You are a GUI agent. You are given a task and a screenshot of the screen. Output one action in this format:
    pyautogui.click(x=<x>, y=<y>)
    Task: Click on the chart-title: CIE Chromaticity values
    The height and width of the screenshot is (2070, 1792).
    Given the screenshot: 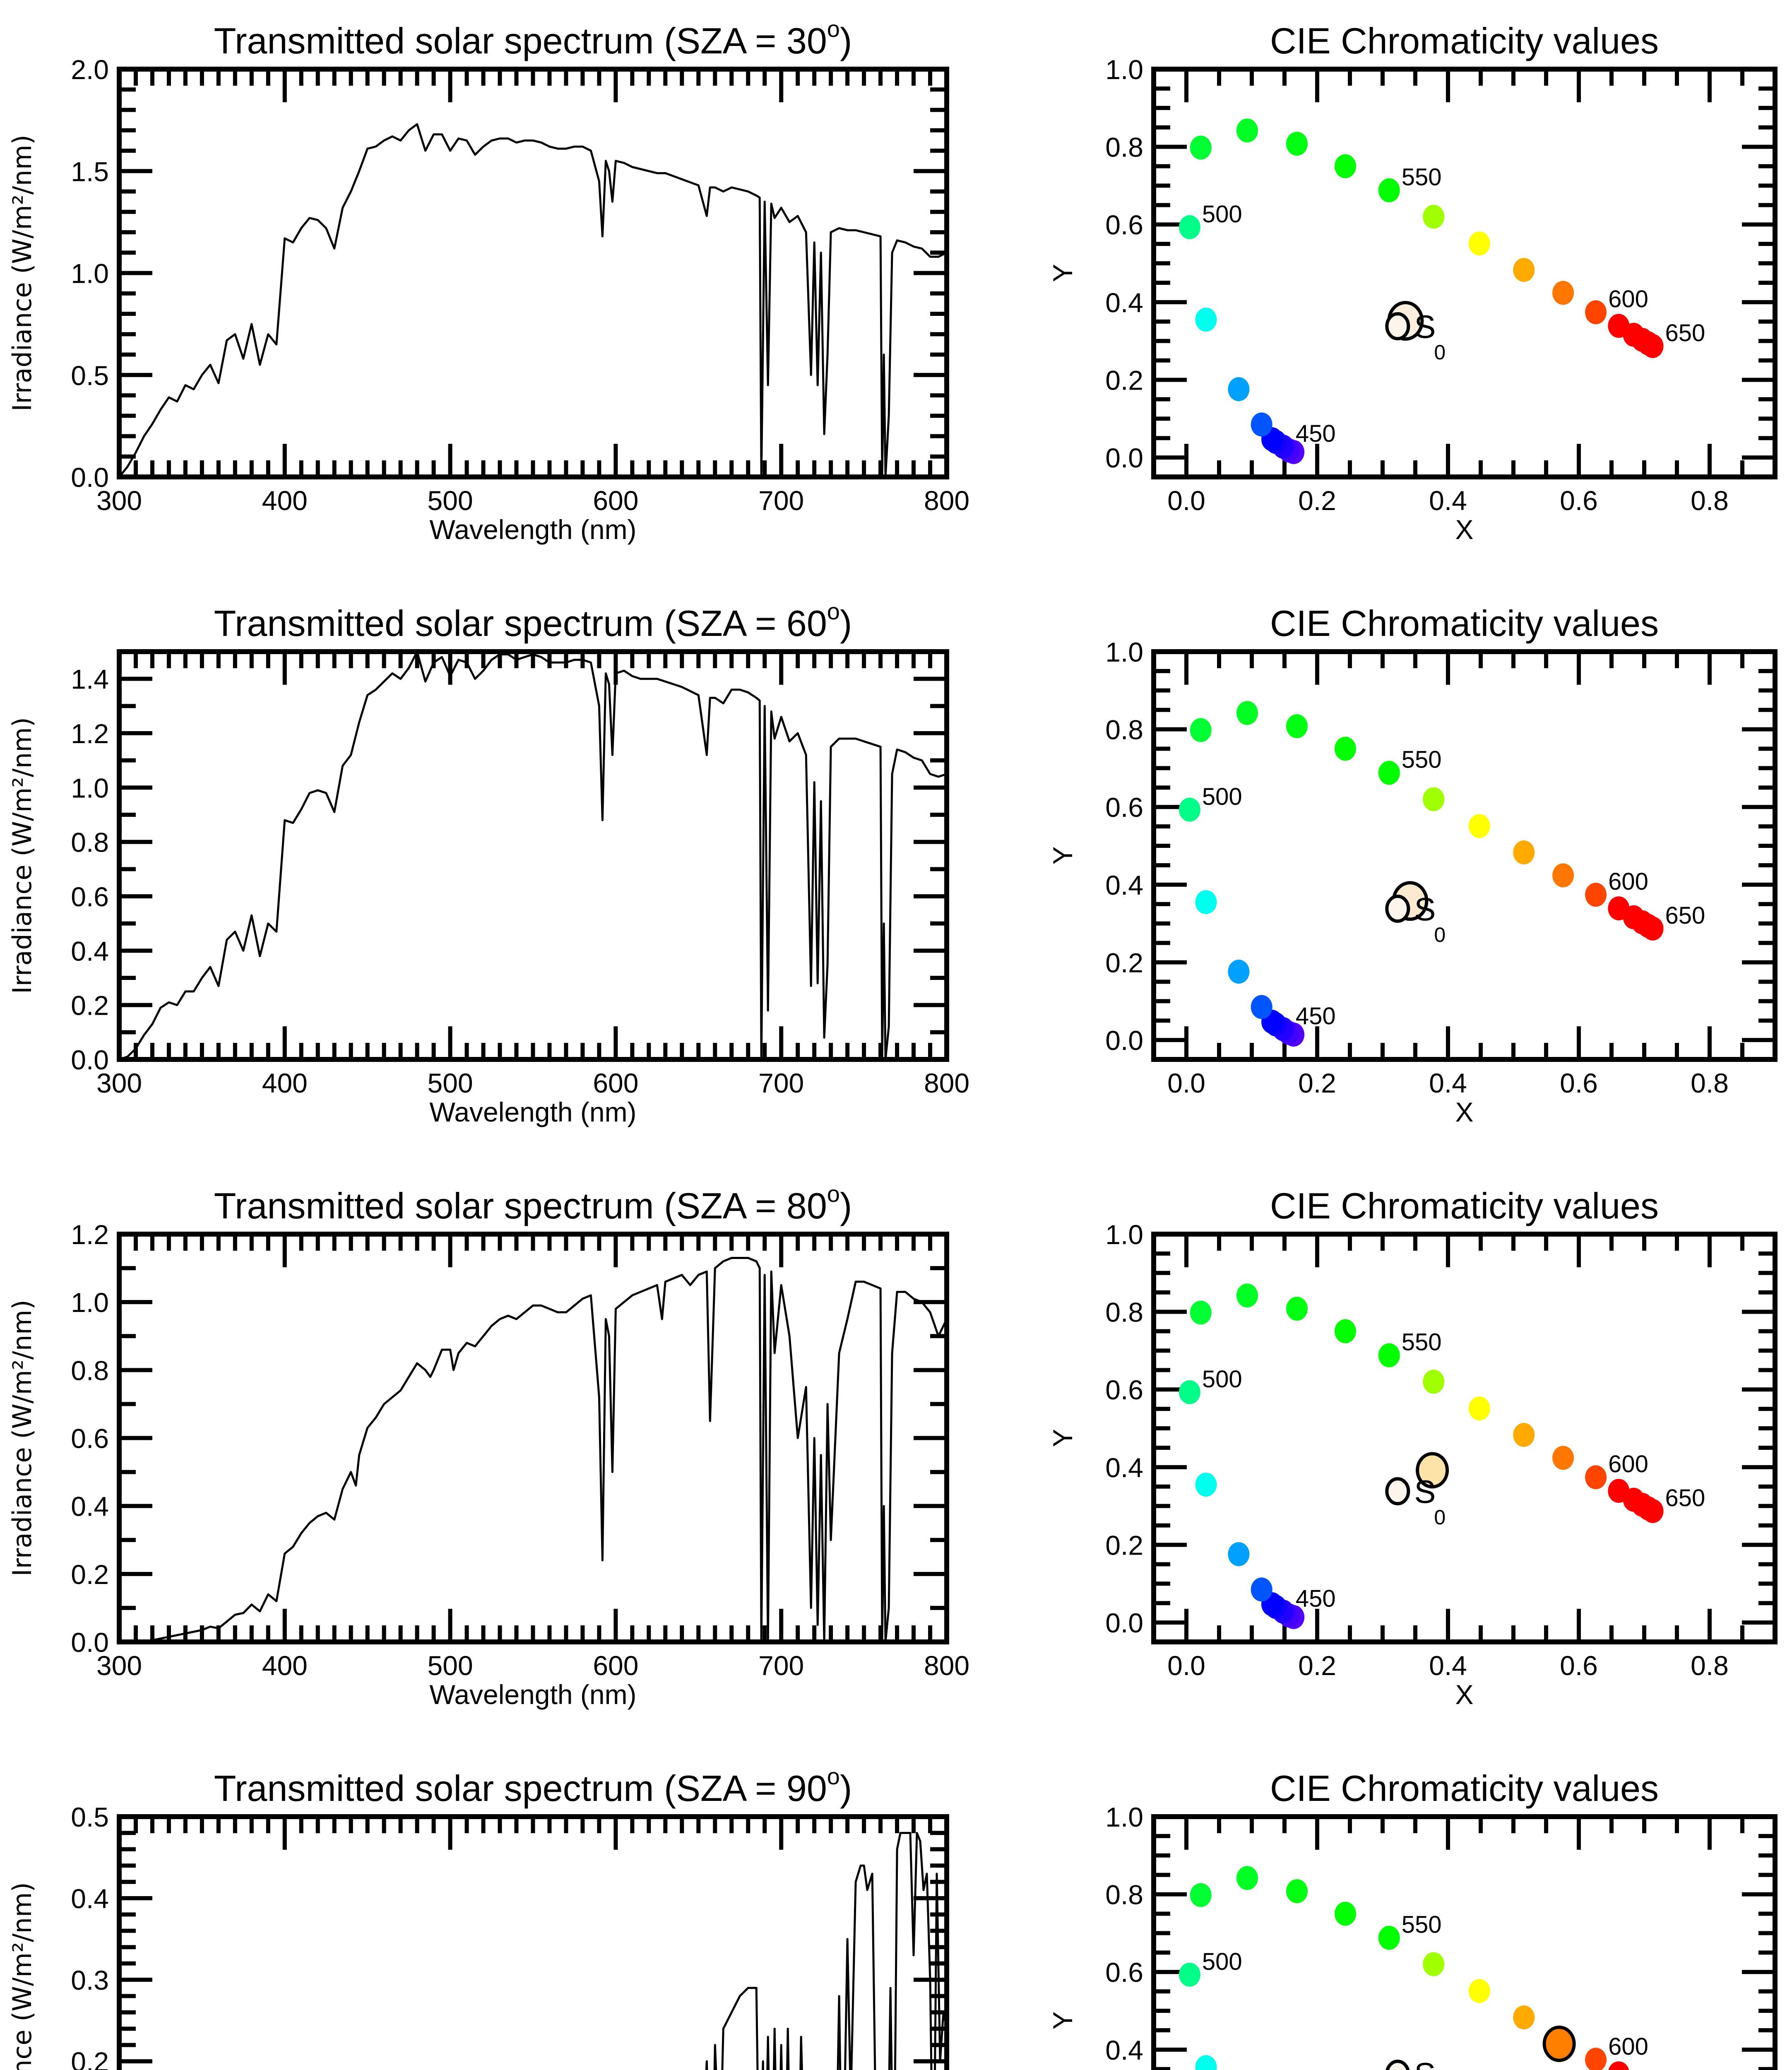 What is the action you would take?
    pyautogui.click(x=1464, y=1205)
    